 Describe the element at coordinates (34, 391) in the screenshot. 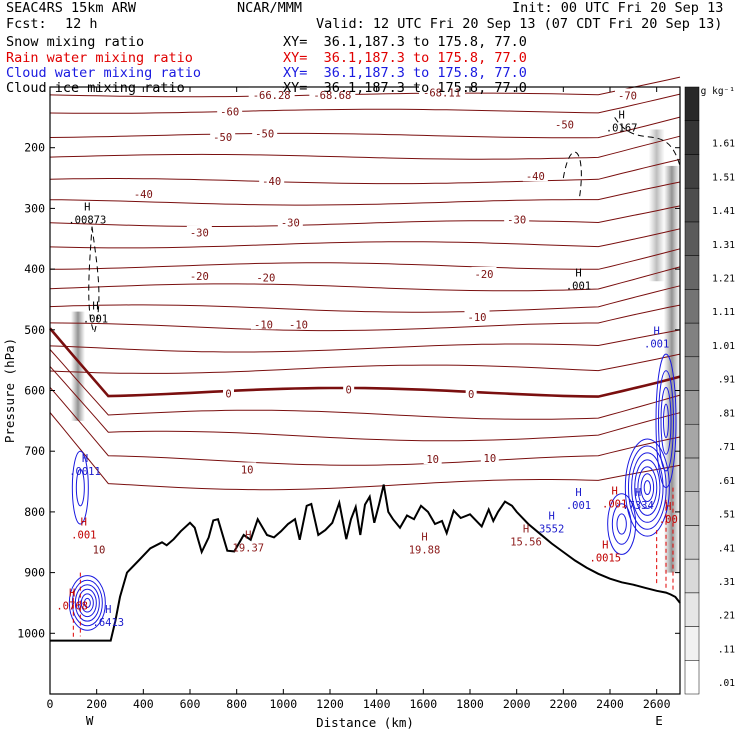

I see `y-tick-label: 600` at that location.